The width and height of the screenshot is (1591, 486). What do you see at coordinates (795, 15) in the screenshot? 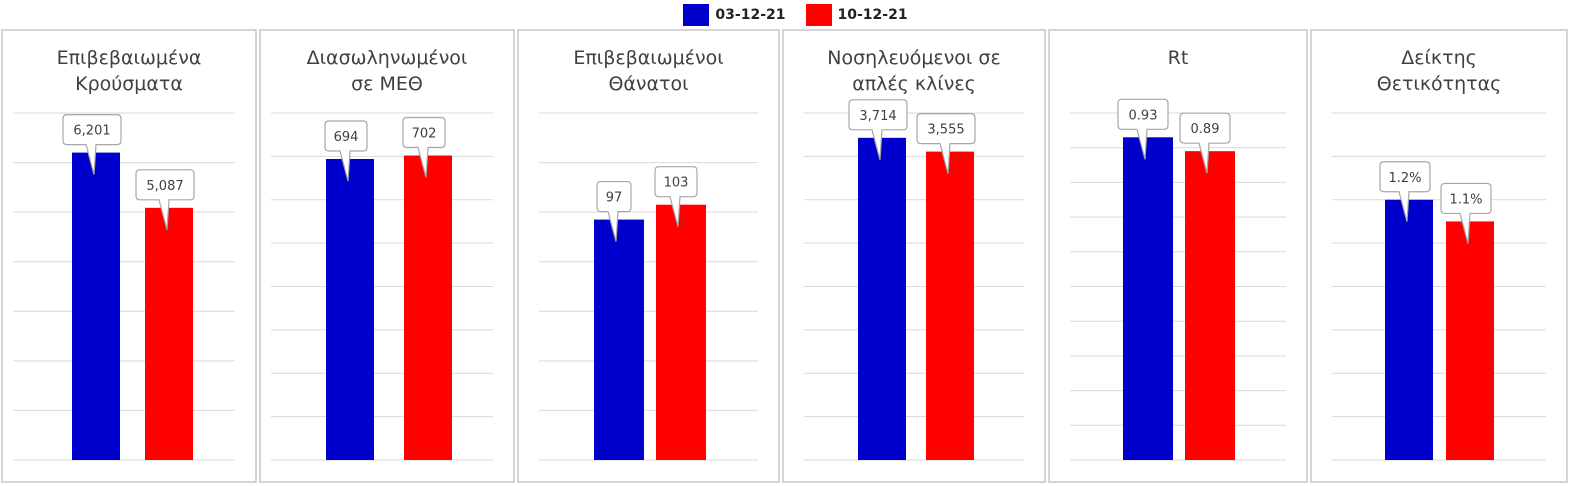
I see `legend: 03-12-21 10-12-21` at bounding box center [795, 15].